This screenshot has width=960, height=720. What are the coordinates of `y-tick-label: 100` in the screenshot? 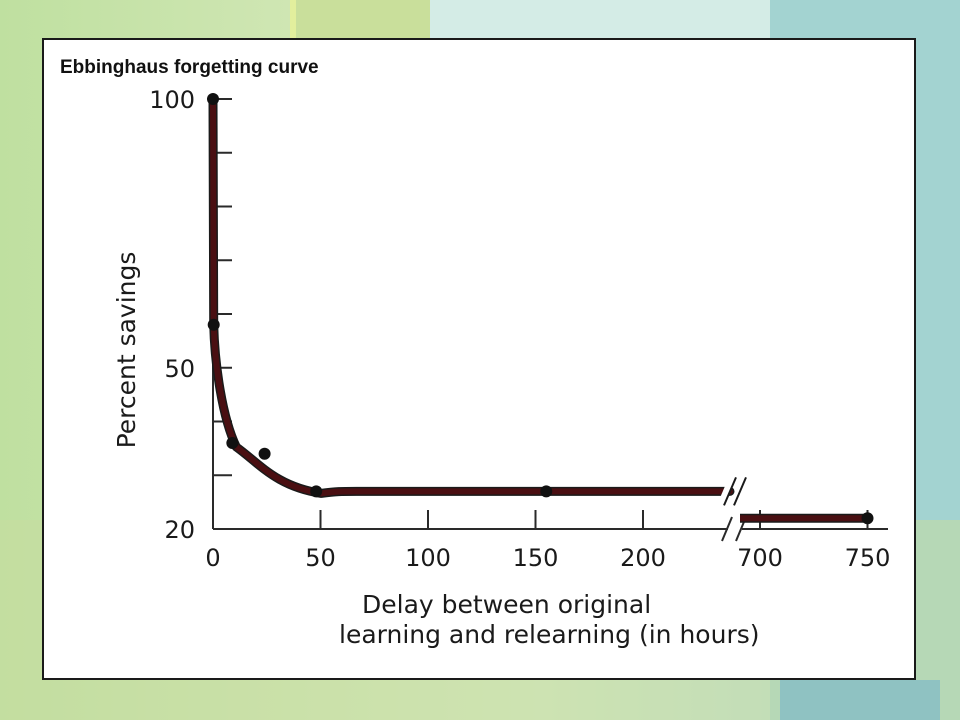 It's located at (172, 100).